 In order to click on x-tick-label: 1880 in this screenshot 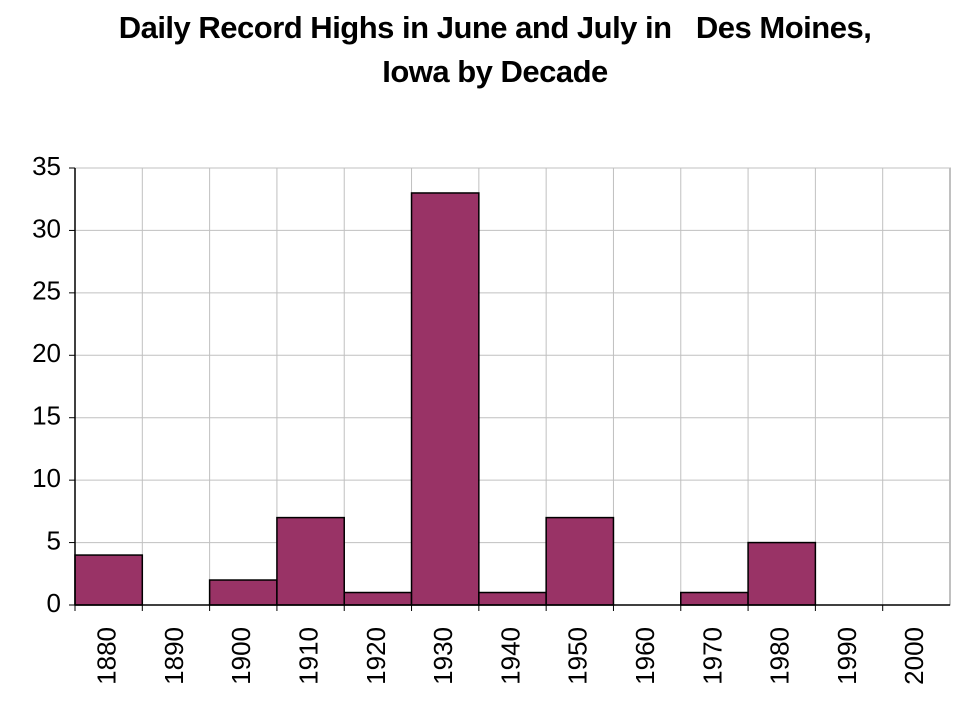, I will do `click(107, 656)`.